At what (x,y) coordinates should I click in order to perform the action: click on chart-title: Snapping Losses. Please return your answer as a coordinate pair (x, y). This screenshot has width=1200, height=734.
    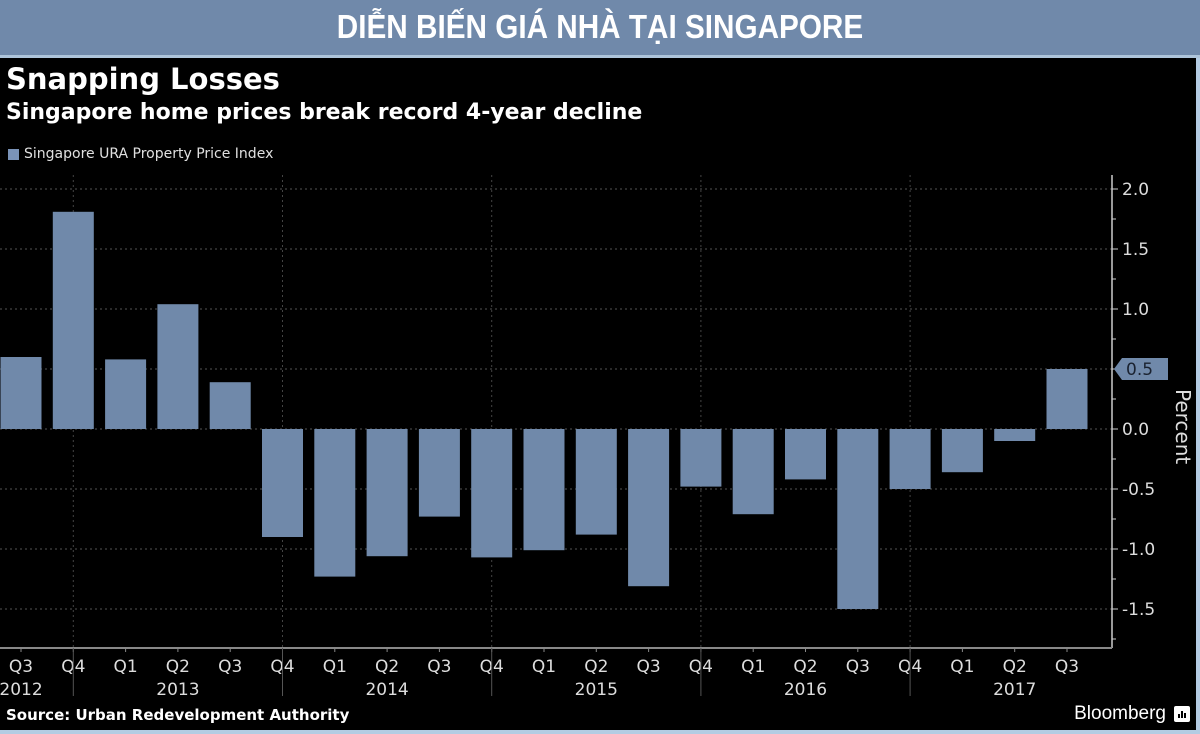
    Looking at the image, I should click on (143, 79).